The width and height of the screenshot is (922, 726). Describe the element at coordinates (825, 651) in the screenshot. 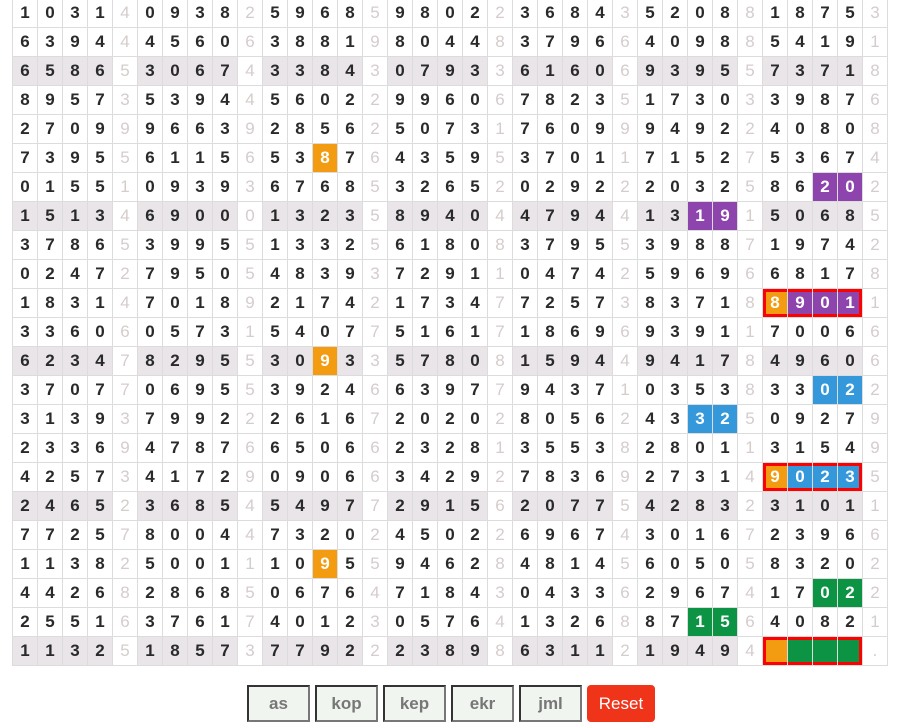

I see `digit-cell` at that location.